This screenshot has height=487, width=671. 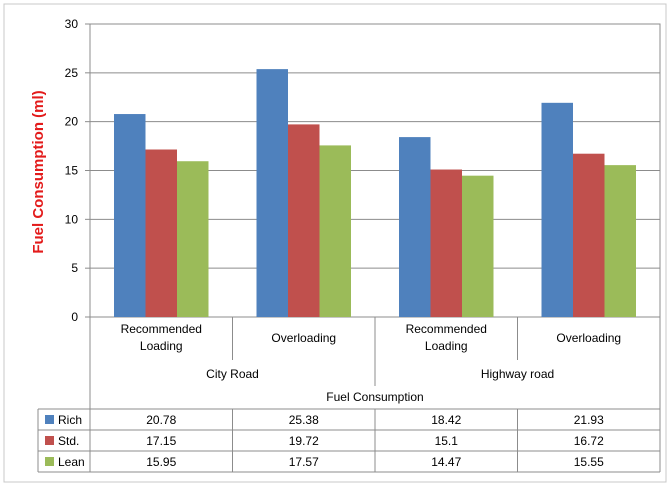 I want to click on table-cell-0-0: 20.78, so click(x=161, y=420).